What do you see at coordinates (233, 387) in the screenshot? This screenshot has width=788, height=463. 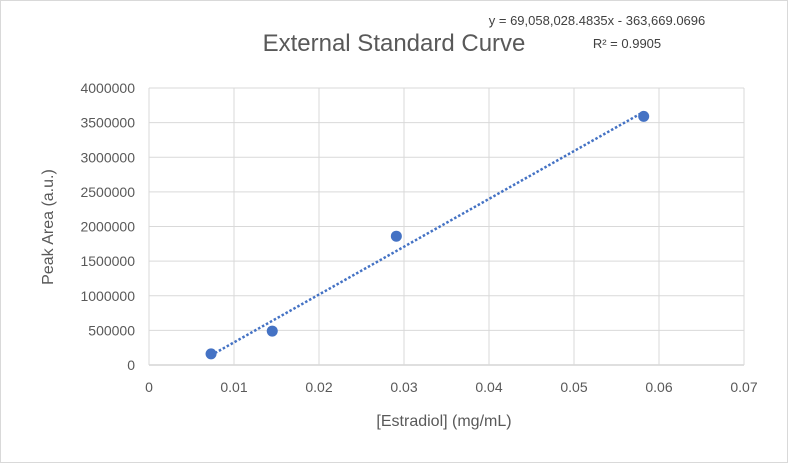 I see `x-tick-label: 0.01` at bounding box center [233, 387].